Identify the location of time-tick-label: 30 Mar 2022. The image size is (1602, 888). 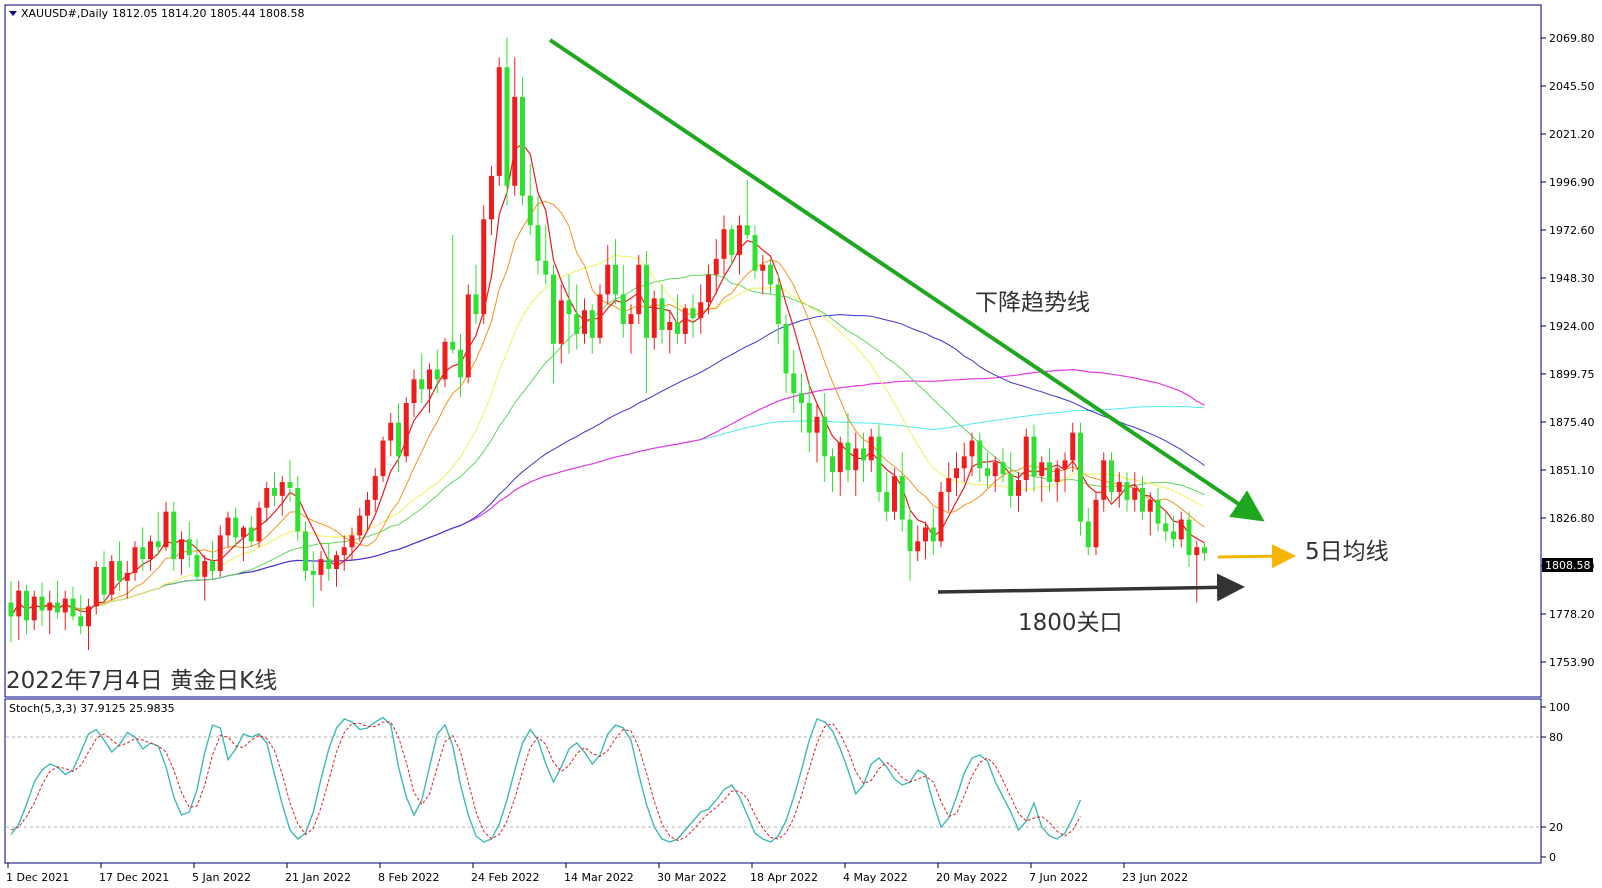
(692, 877).